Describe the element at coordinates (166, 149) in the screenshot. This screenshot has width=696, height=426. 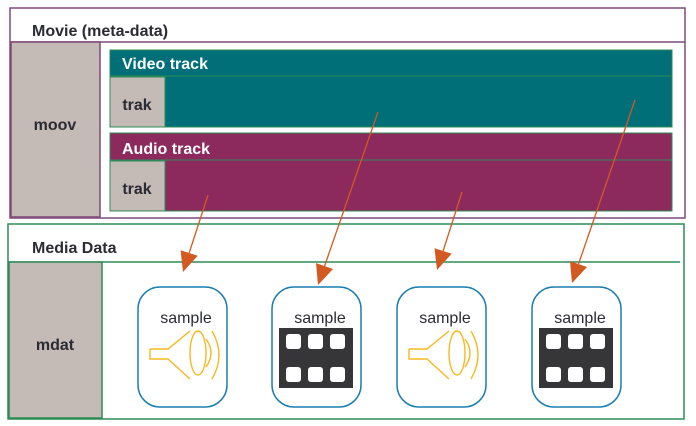
I see `audio-track-title: Audio track` at that location.